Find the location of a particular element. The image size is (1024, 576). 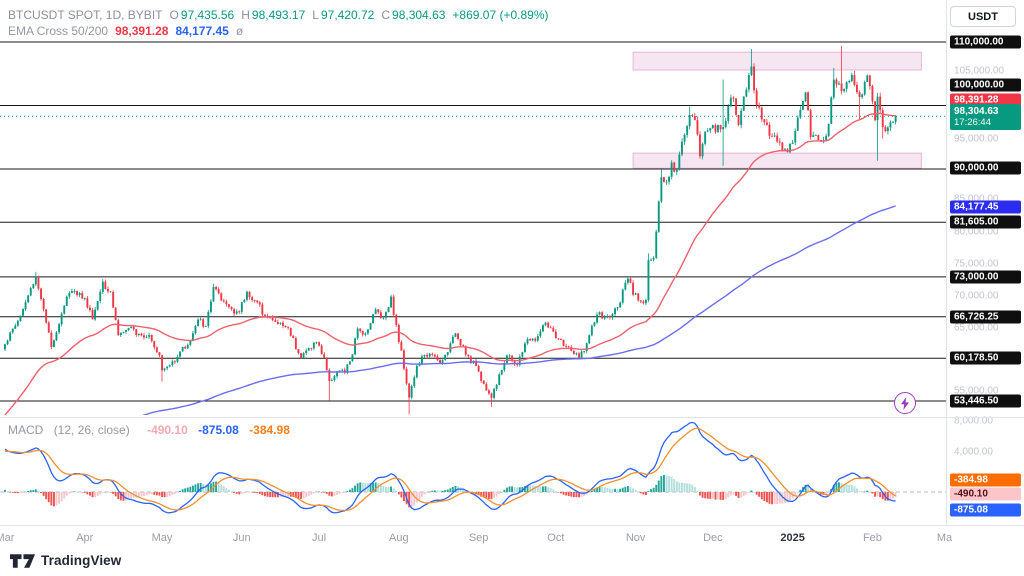

macd-line is located at coordinates (450, 467).